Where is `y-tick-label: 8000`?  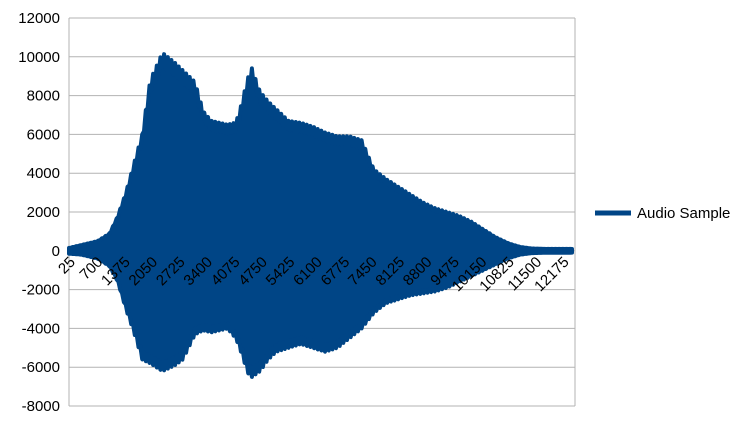
y-tick-label: 8000 is located at coordinates (43, 96).